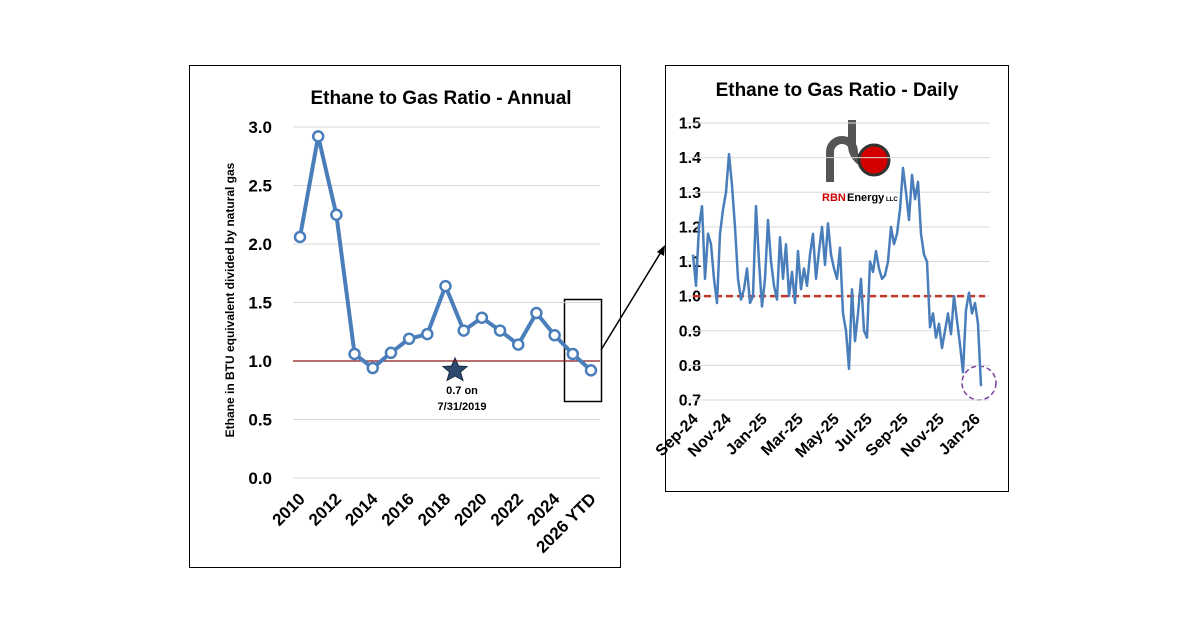  Describe the element at coordinates (260, 419) in the screenshot. I see `y-tick-label: 0.5` at that location.